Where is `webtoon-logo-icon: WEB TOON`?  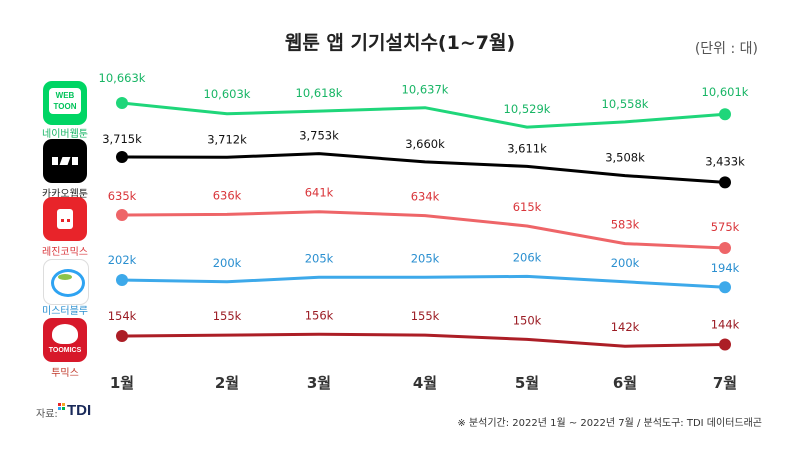 webtoon-logo-icon: WEB TOON is located at coordinates (65, 103).